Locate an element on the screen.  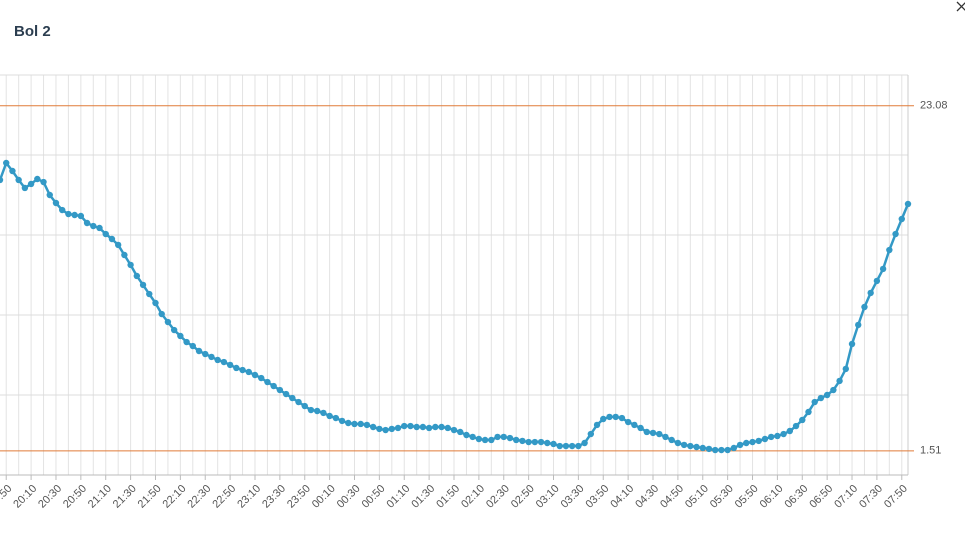
chart-title: Bol 2 is located at coordinates (32, 31).